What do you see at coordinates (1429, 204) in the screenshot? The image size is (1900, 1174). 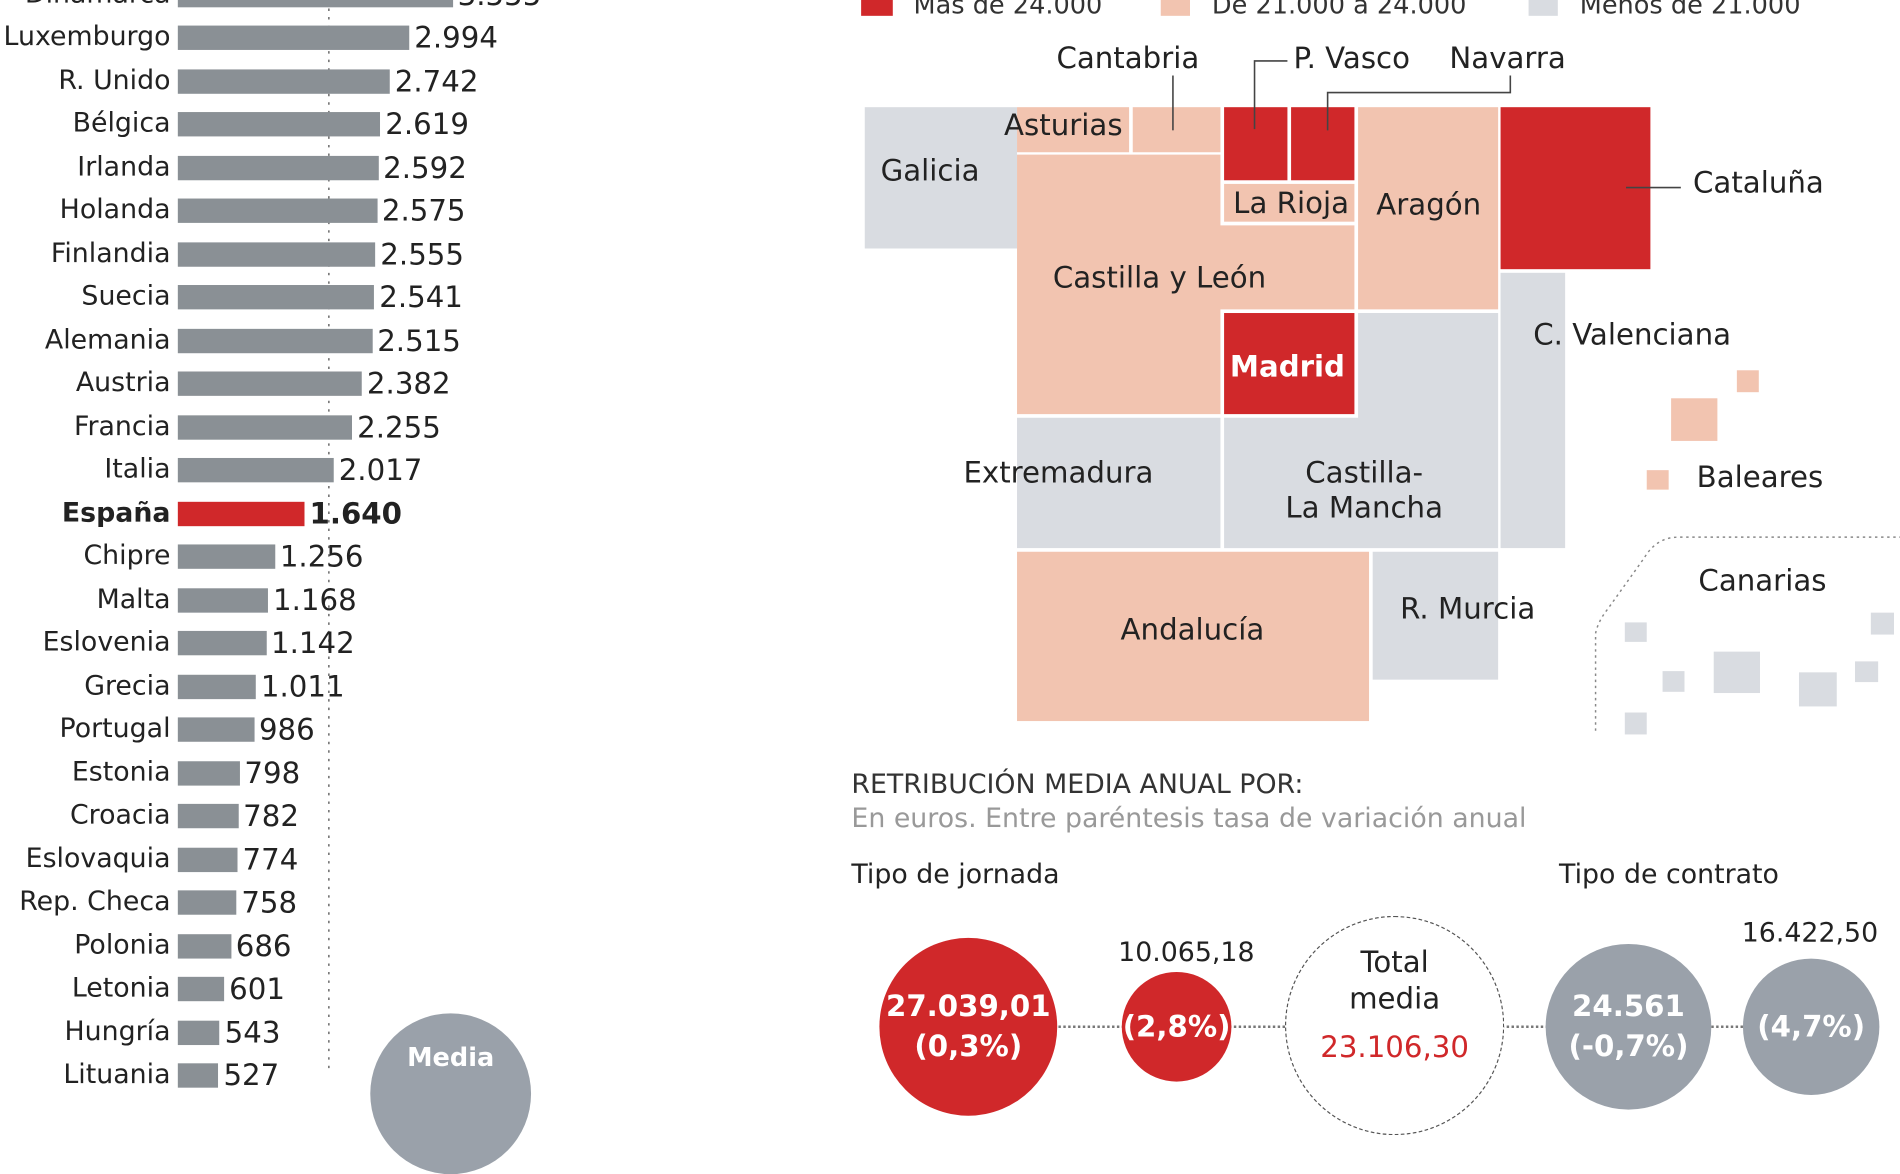 I see `label-aragon: Aragón` at bounding box center [1429, 204].